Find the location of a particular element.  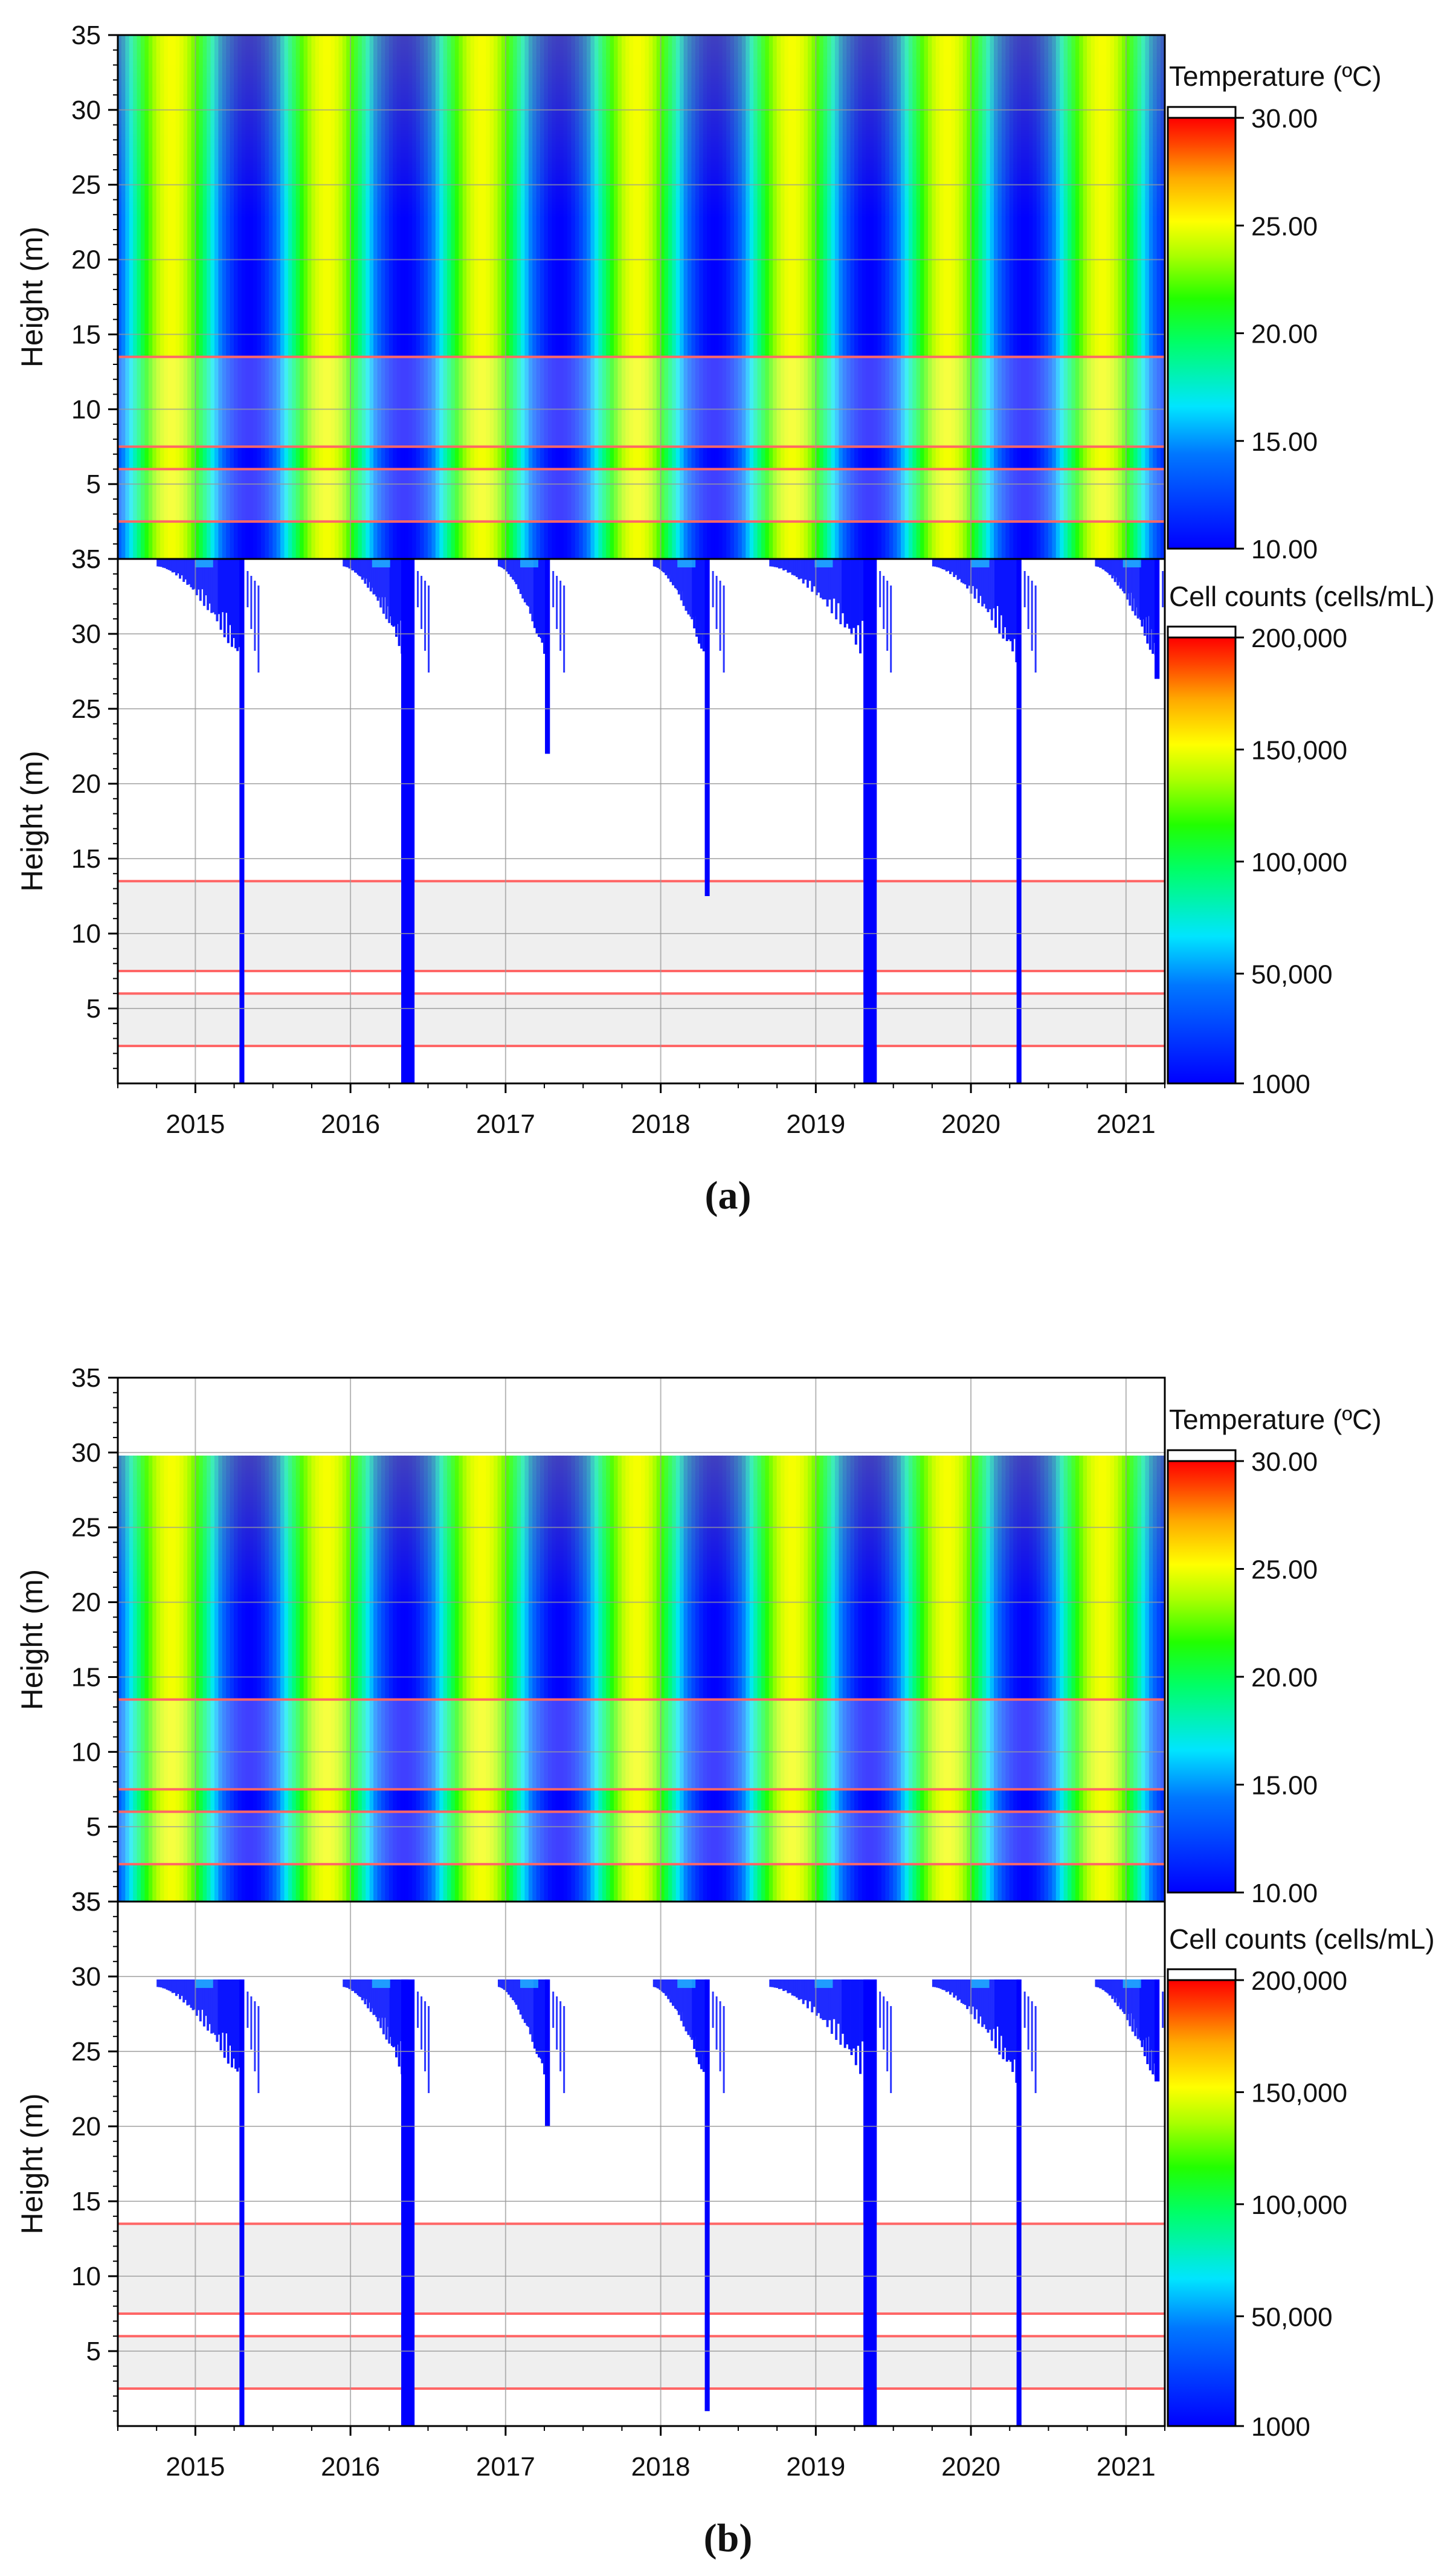

colorbar-tick-label: 15.00 is located at coordinates (1284, 1786).